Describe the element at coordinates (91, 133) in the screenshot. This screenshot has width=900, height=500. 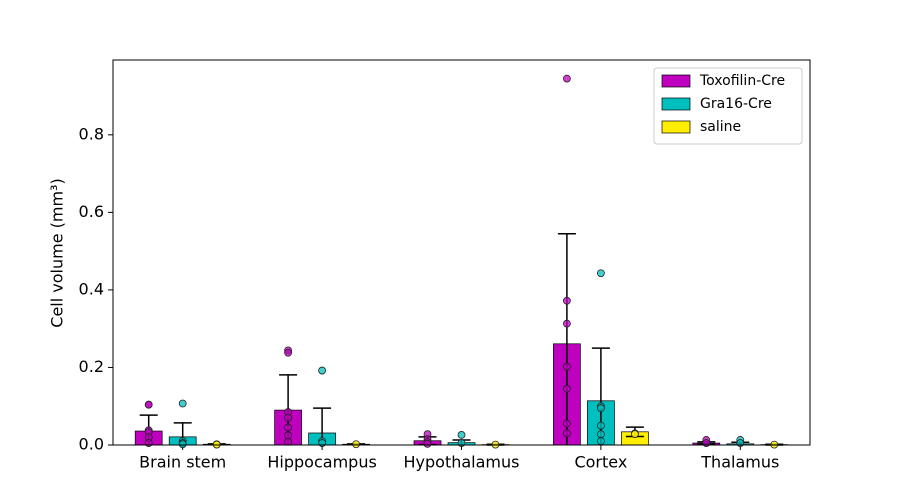
I see `y-tick-label: 0.8` at that location.